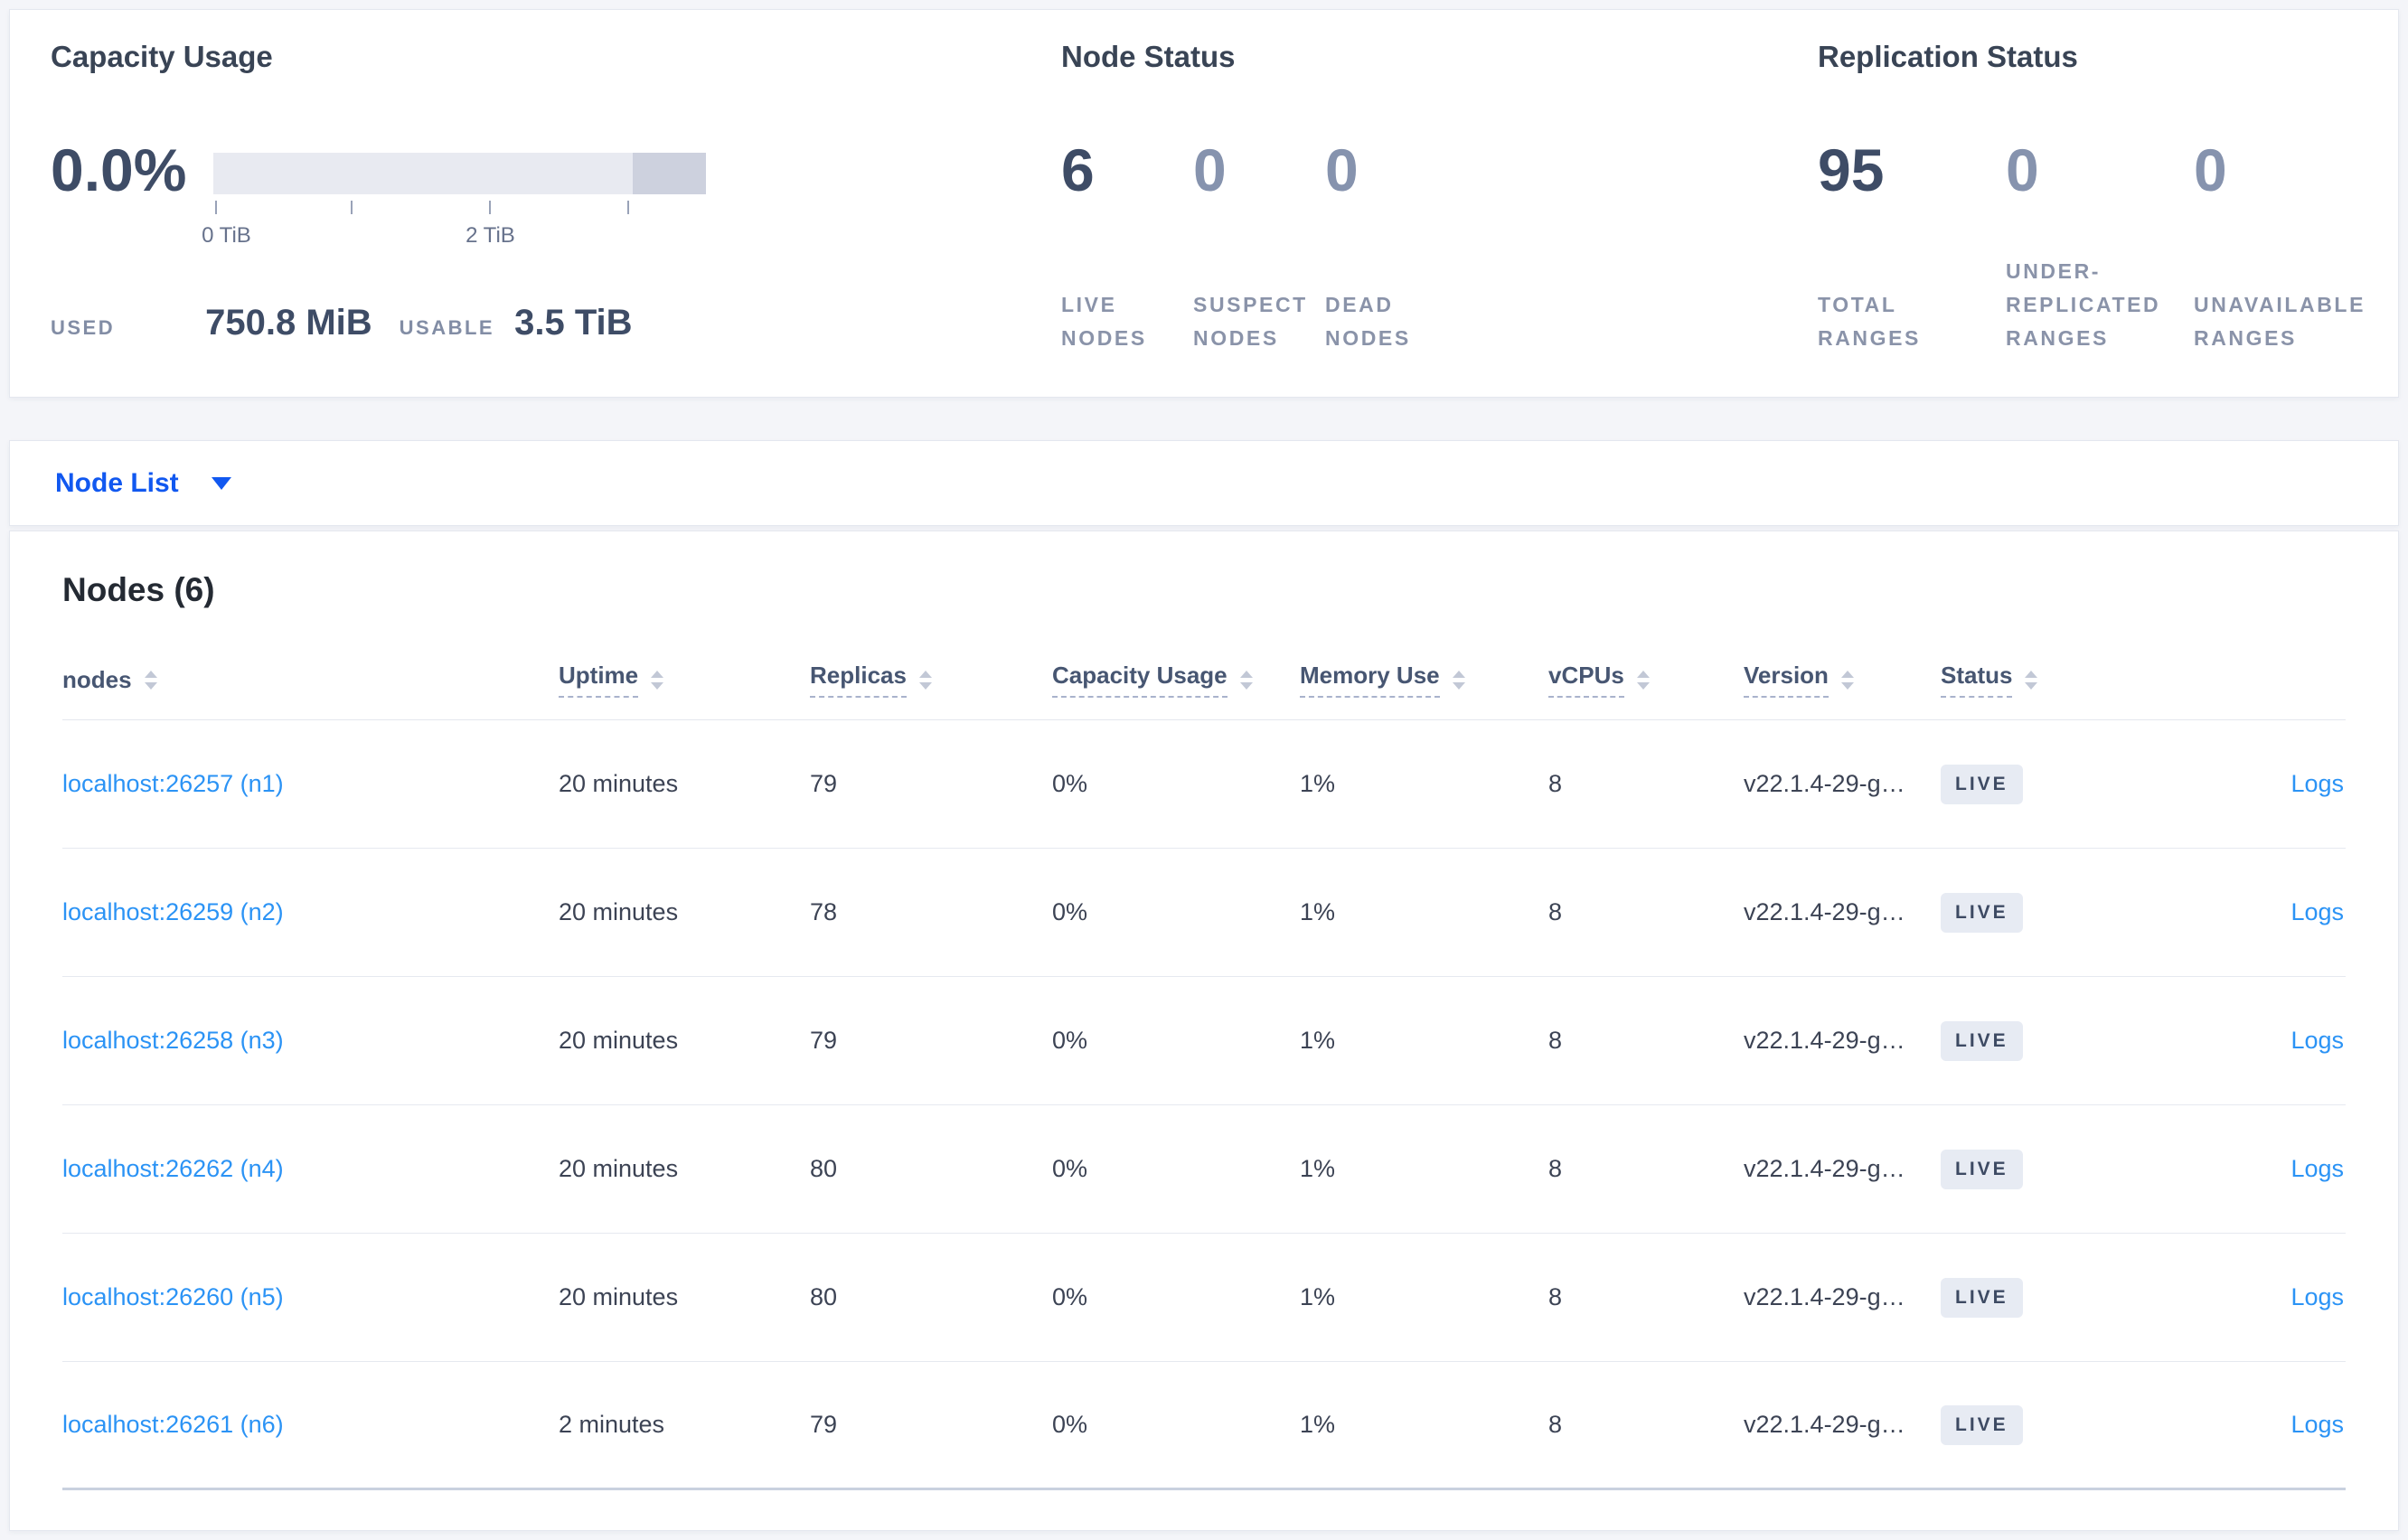  Describe the element at coordinates (1870, 321) in the screenshot. I see `total-ranges-label: TOTAL RANGES` at that location.